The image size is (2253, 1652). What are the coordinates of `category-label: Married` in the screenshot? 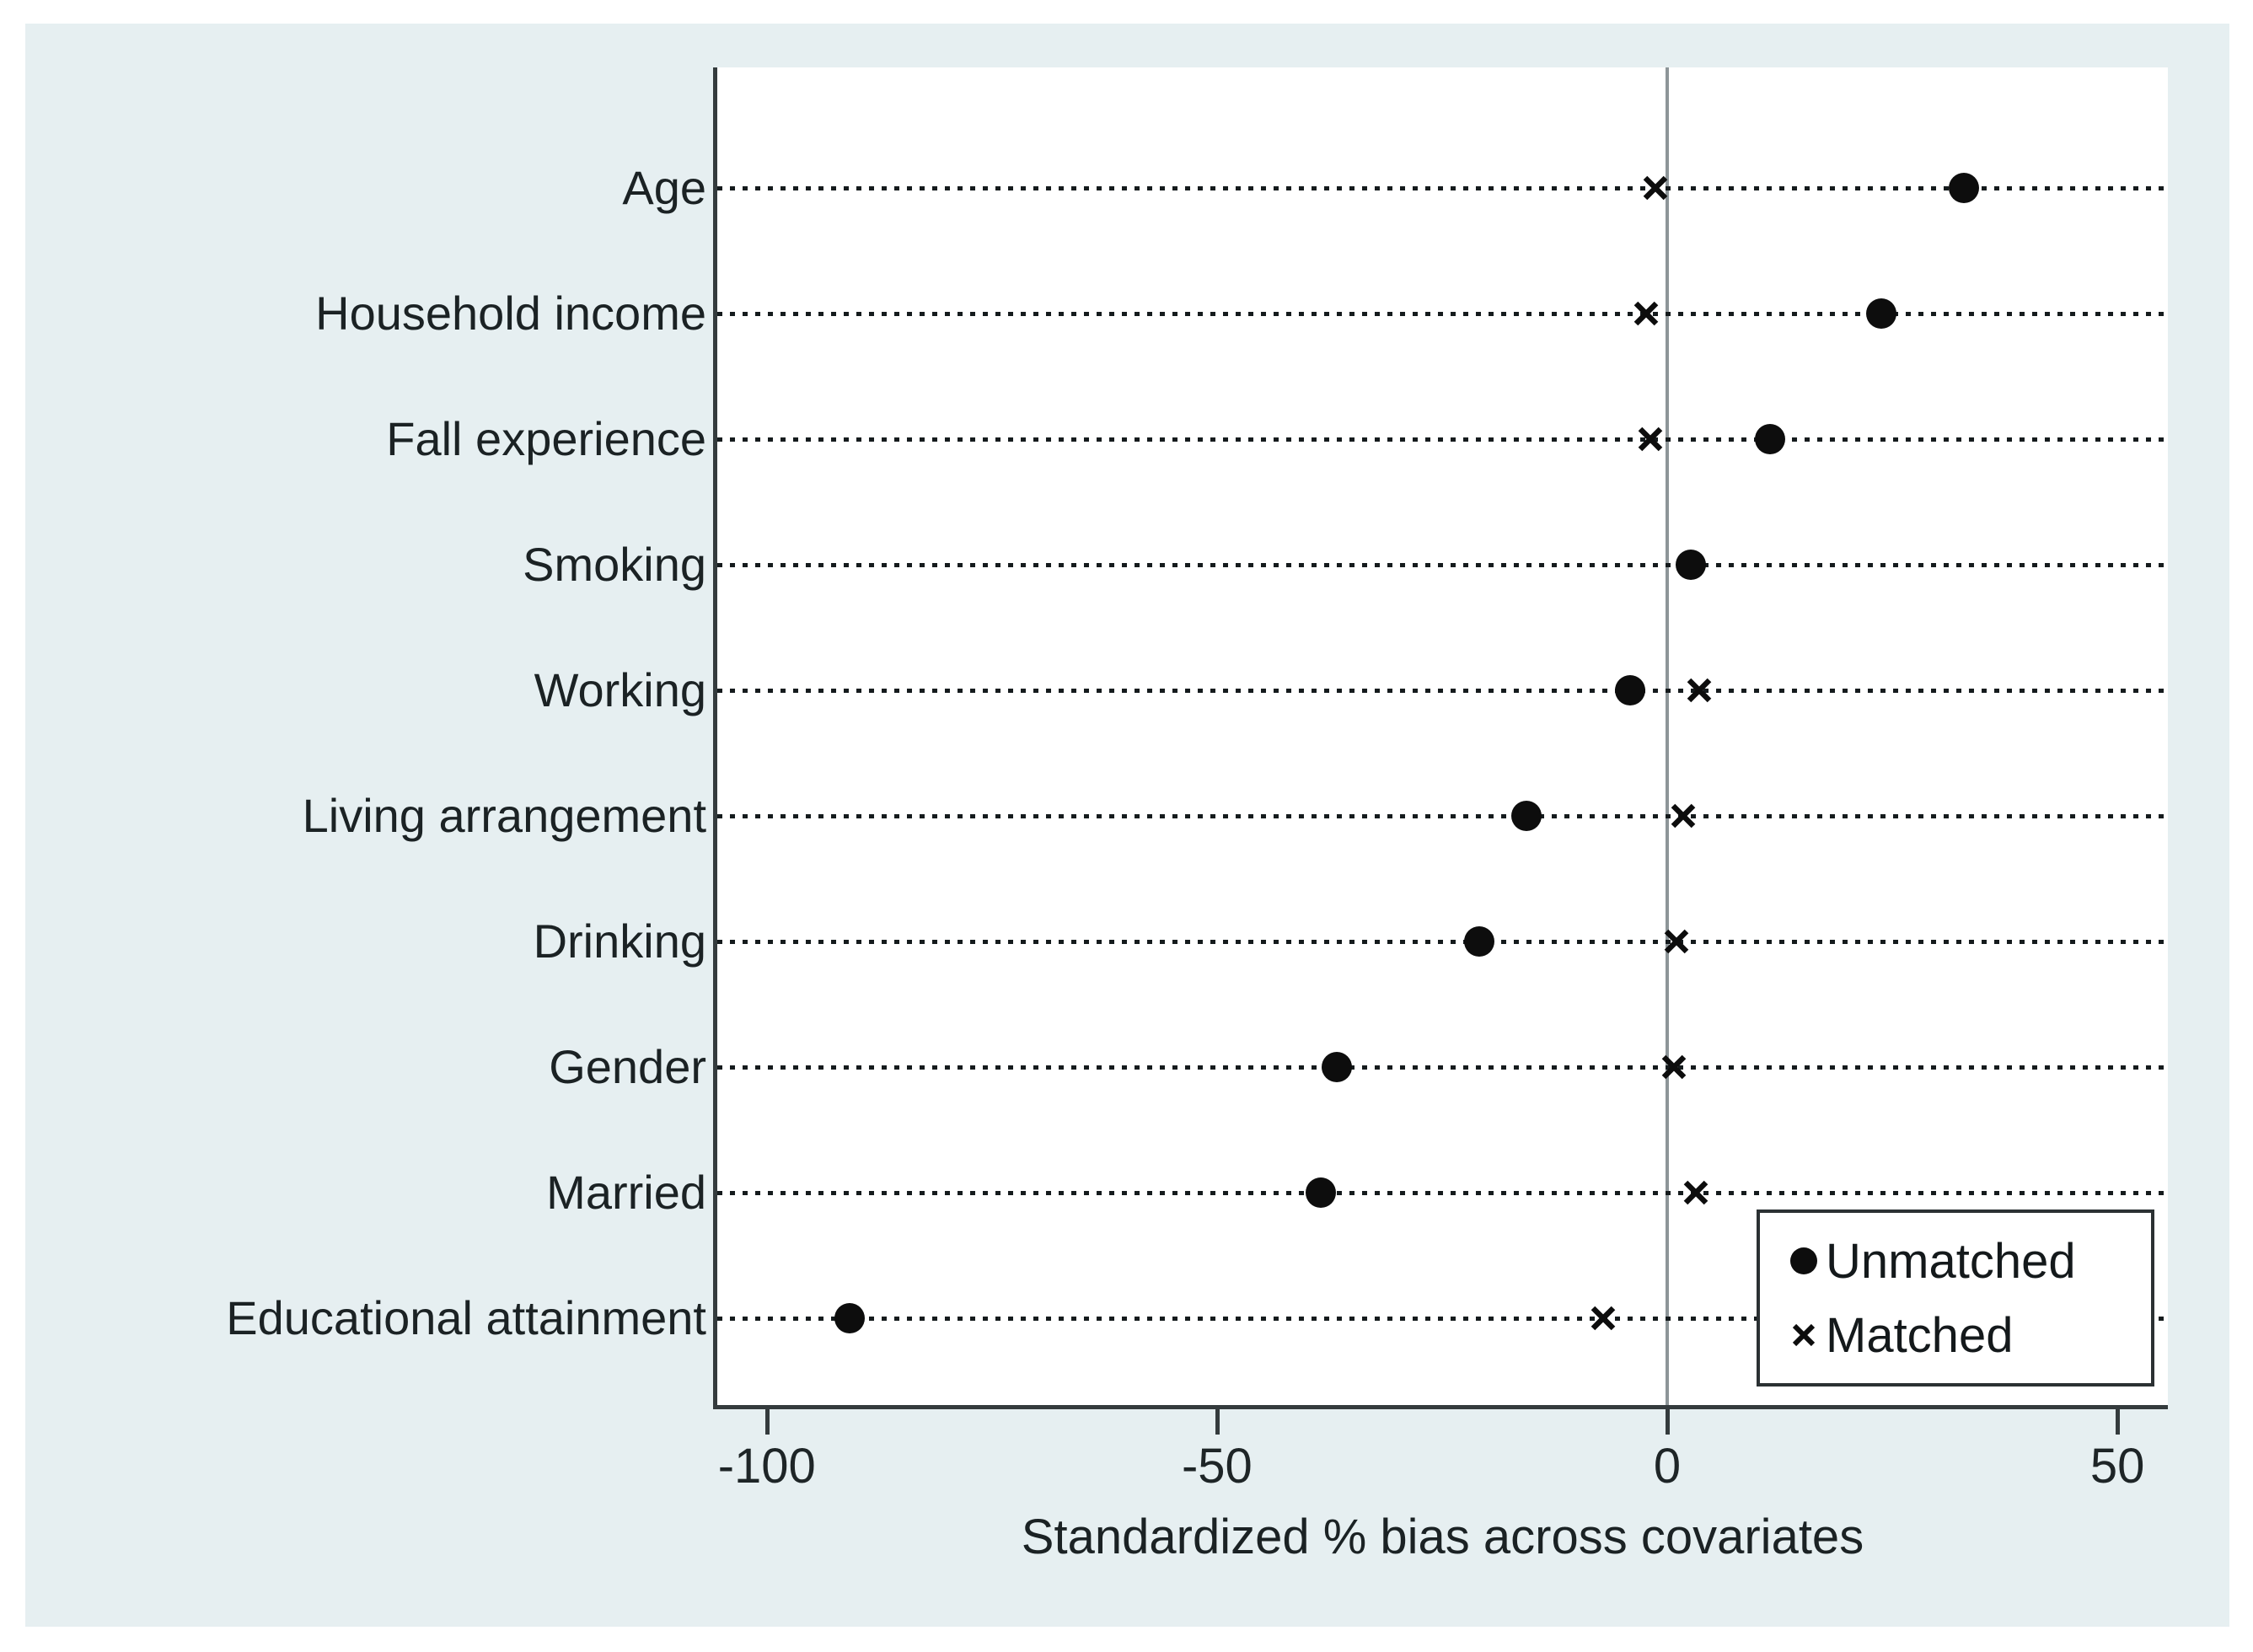 It's located at (626, 1192).